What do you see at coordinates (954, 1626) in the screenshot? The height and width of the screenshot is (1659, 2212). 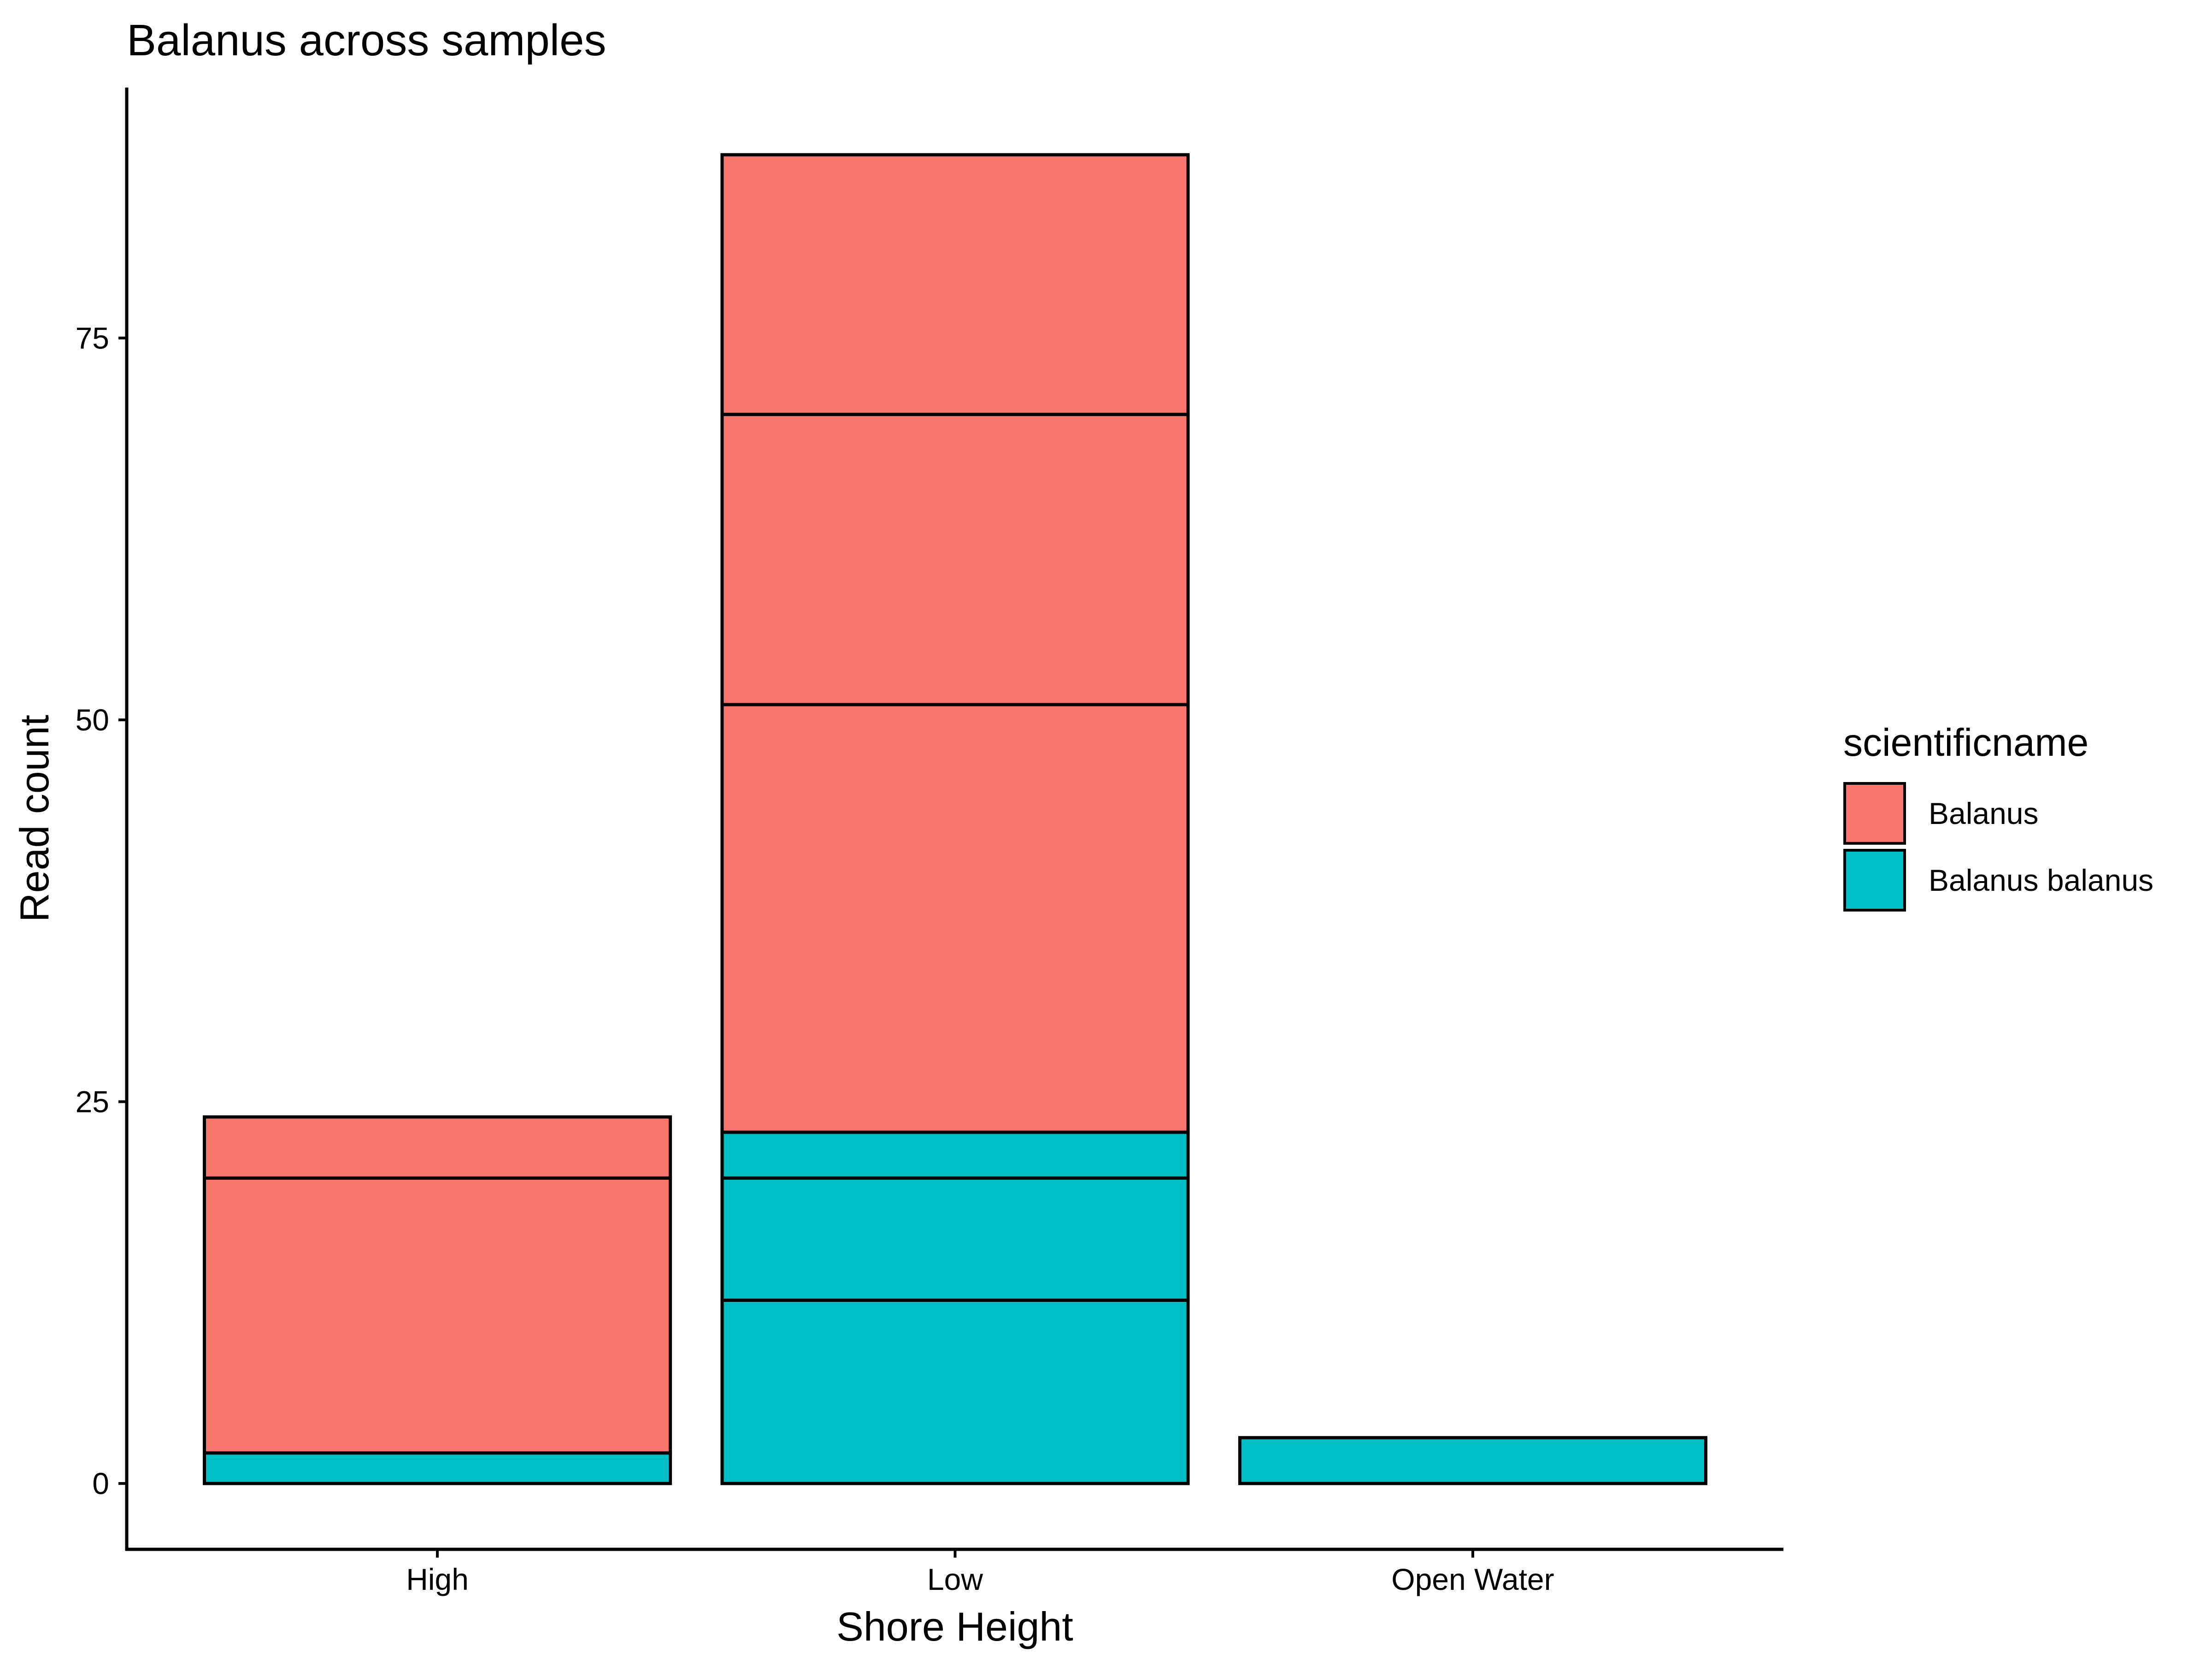 I see `x-axis-title: Shore Height` at bounding box center [954, 1626].